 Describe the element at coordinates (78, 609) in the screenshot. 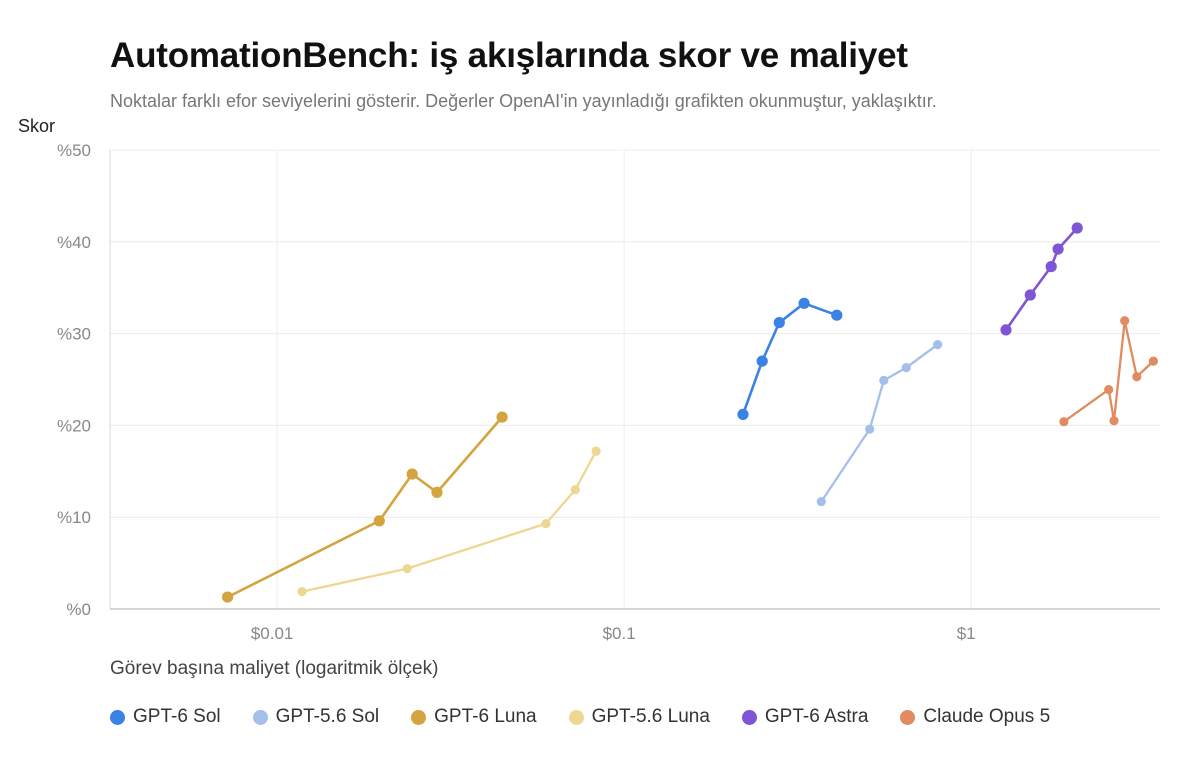

I see `y-tick-label: %0` at that location.